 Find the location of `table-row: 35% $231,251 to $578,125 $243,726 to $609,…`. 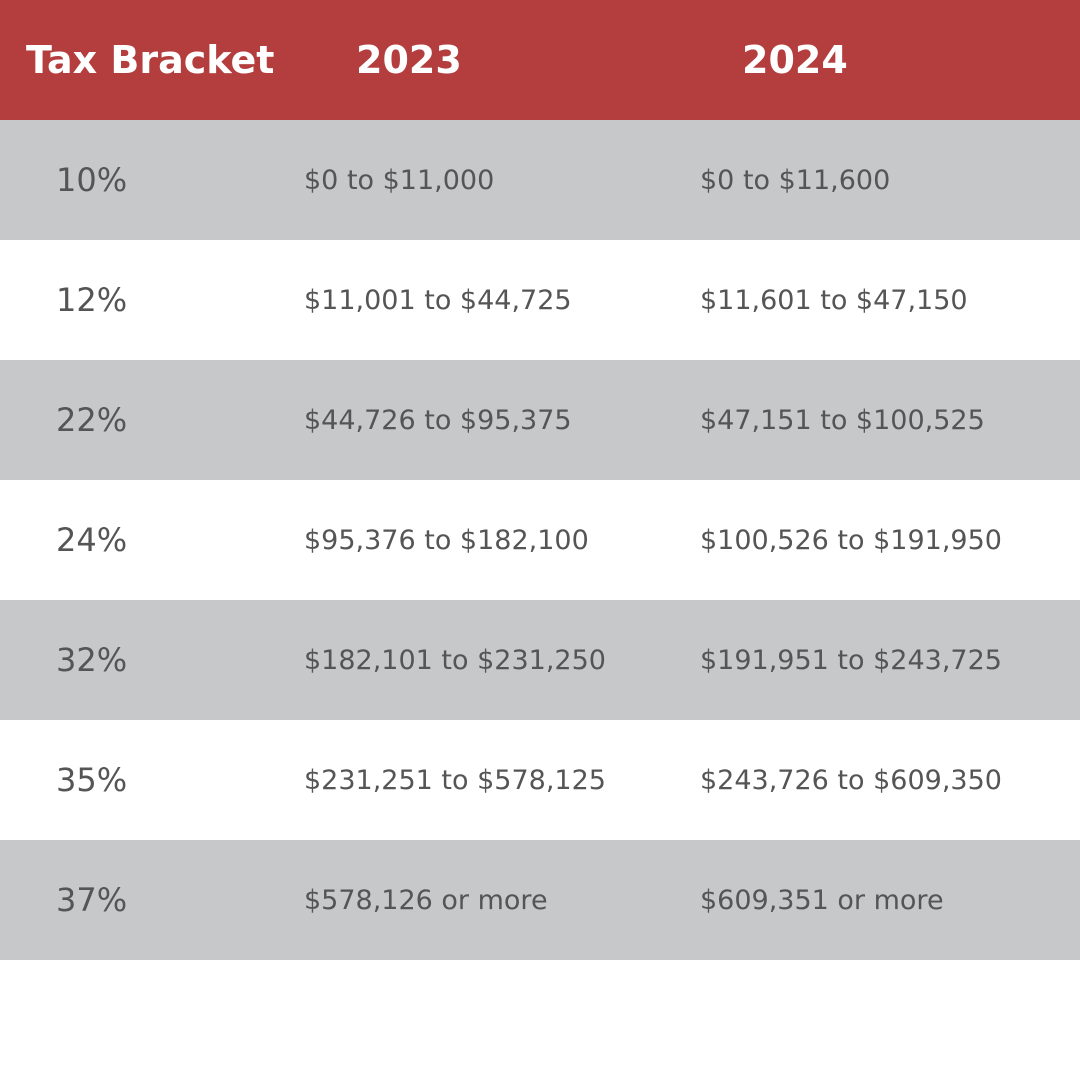

table-row: 35% $231,251 to $578,125 $243,726 to $609,… is located at coordinates (540, 780).